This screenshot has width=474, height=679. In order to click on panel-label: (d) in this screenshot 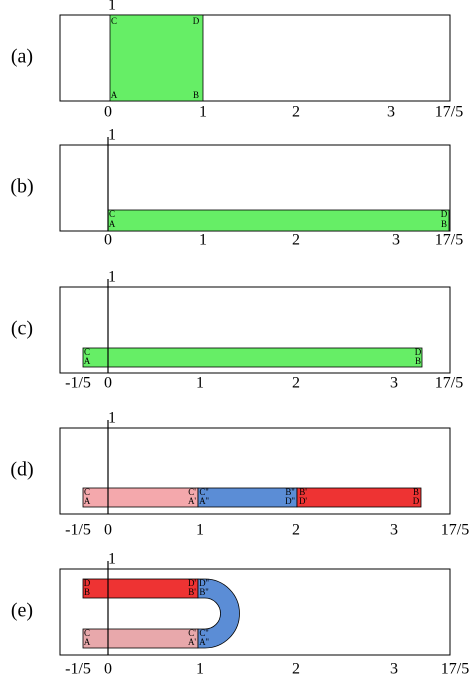, I will do `click(21, 470)`.